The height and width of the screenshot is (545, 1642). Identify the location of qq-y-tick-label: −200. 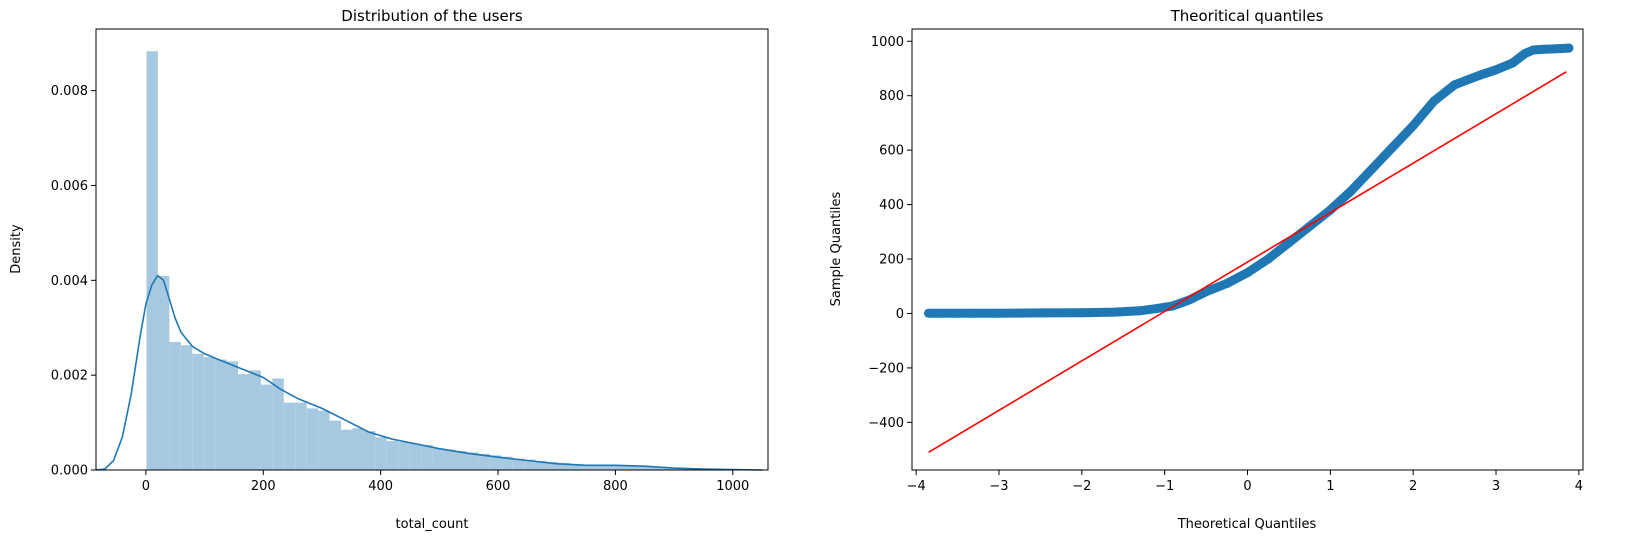
(886, 368).